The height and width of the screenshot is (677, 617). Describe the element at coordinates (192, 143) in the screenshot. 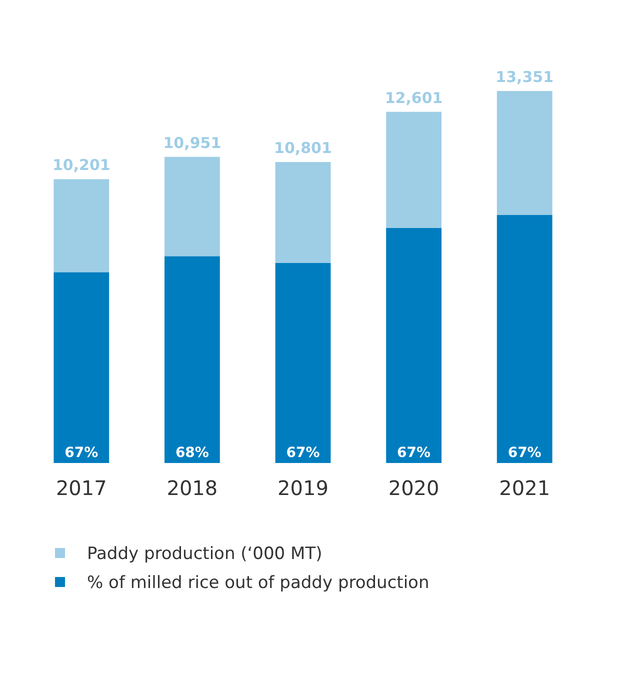

I see `annotation: 10,951` at that location.